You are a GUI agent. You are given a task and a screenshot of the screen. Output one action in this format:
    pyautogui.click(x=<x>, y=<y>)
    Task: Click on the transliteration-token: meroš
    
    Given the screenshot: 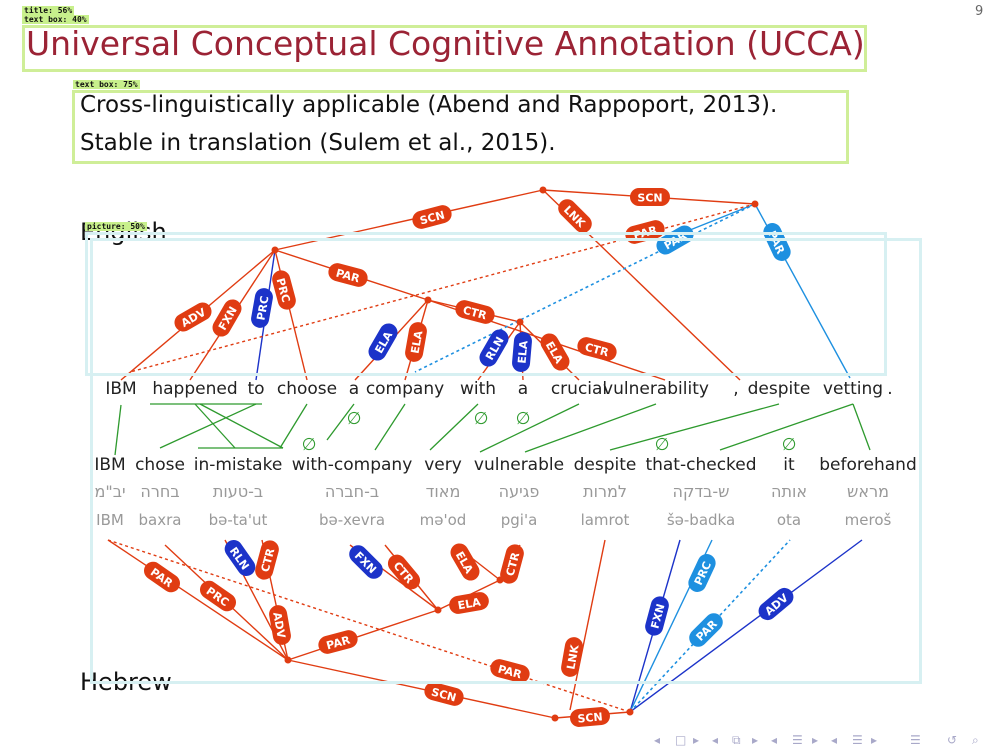 What is the action you would take?
    pyautogui.click(x=868, y=520)
    